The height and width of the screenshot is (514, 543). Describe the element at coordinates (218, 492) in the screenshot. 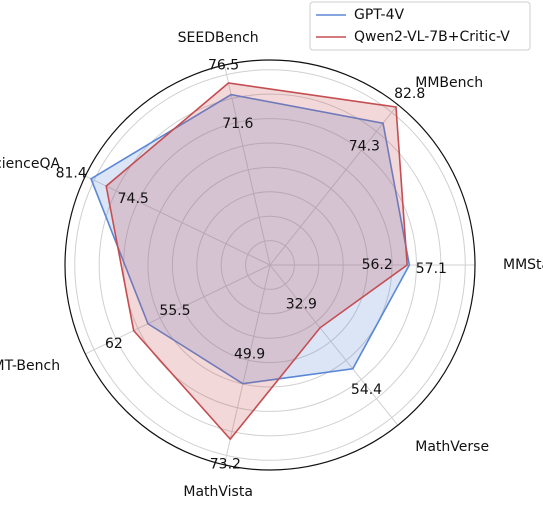

I see `axis-label: MathVista` at that location.